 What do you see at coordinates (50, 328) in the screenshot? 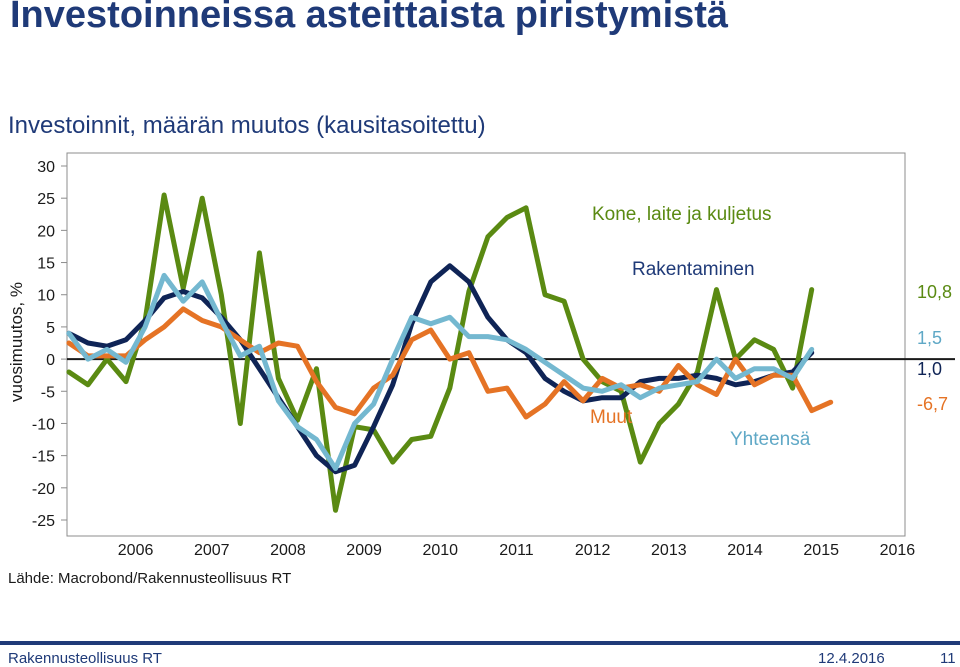
I see `y-tick-label: 5` at bounding box center [50, 328].